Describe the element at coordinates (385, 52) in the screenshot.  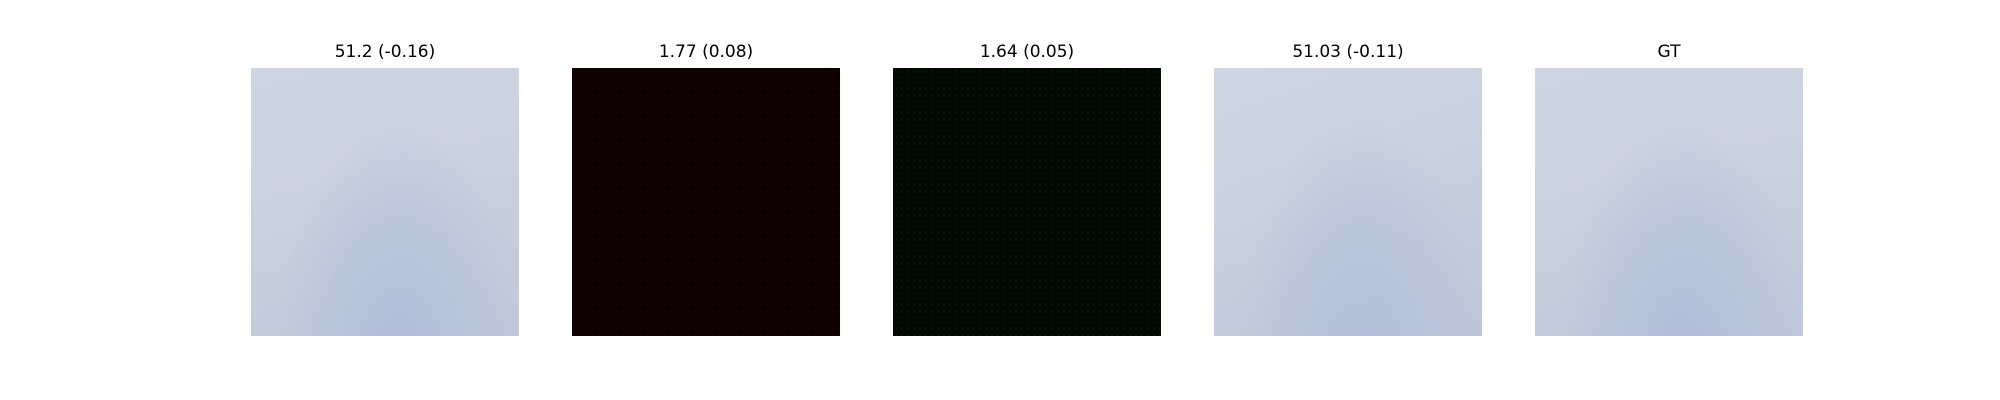
I see `panel-1-title: 51.2 (-0.16)` at that location.